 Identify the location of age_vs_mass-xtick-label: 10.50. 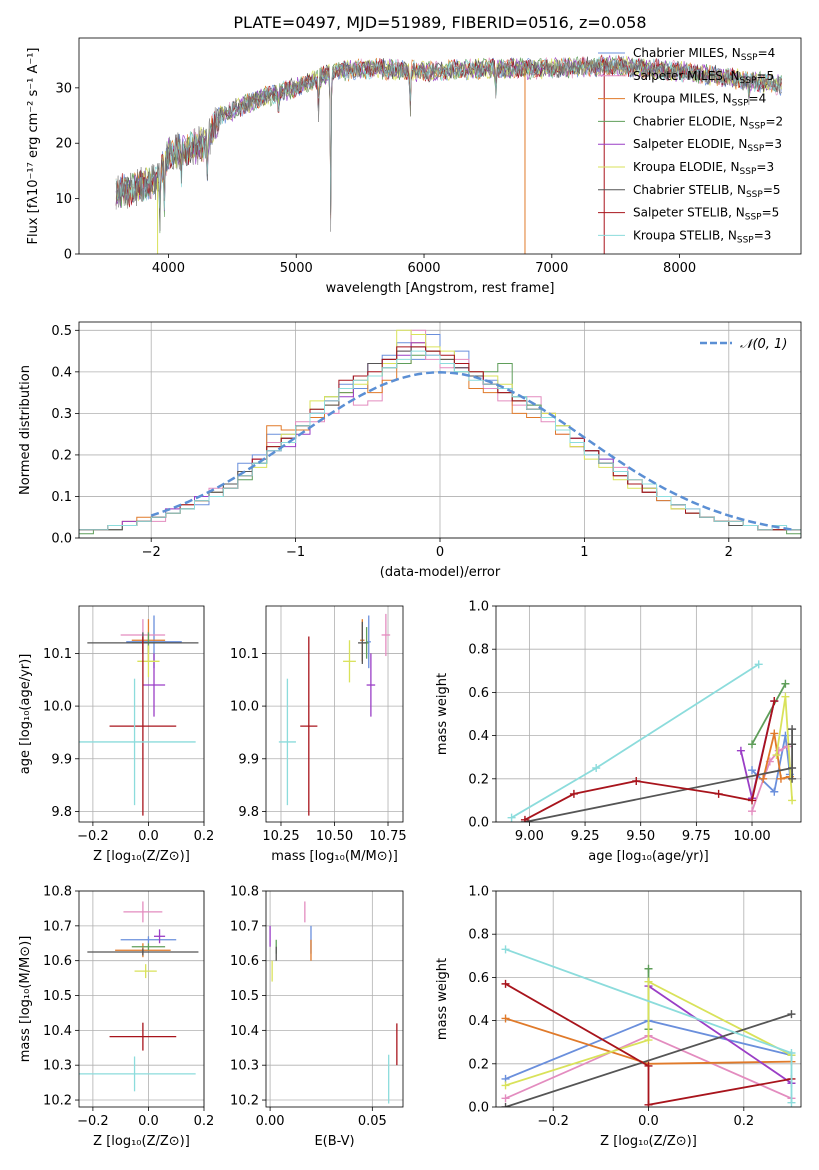
(334, 836).